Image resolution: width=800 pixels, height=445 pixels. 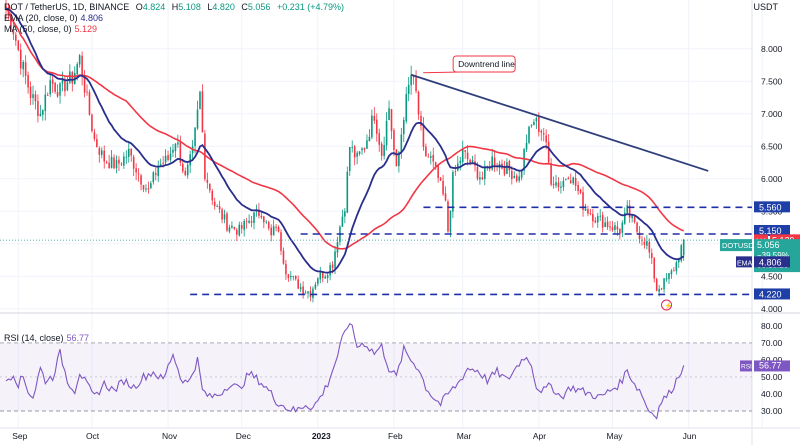 I want to click on rsi-tag-bg, so click(x=772, y=366).